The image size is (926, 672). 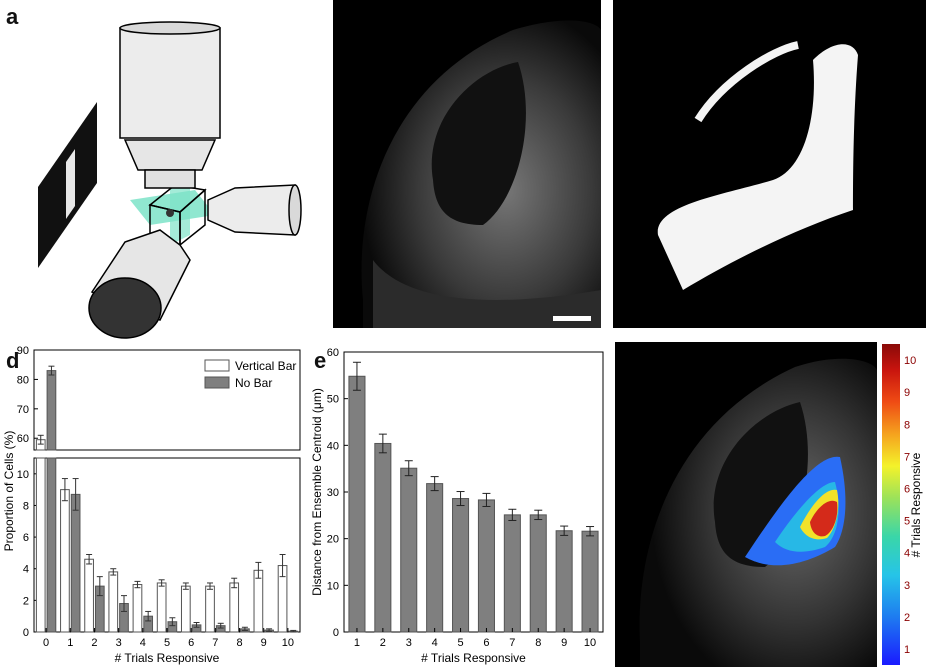 I want to click on detection-objective, so click(x=170, y=105).